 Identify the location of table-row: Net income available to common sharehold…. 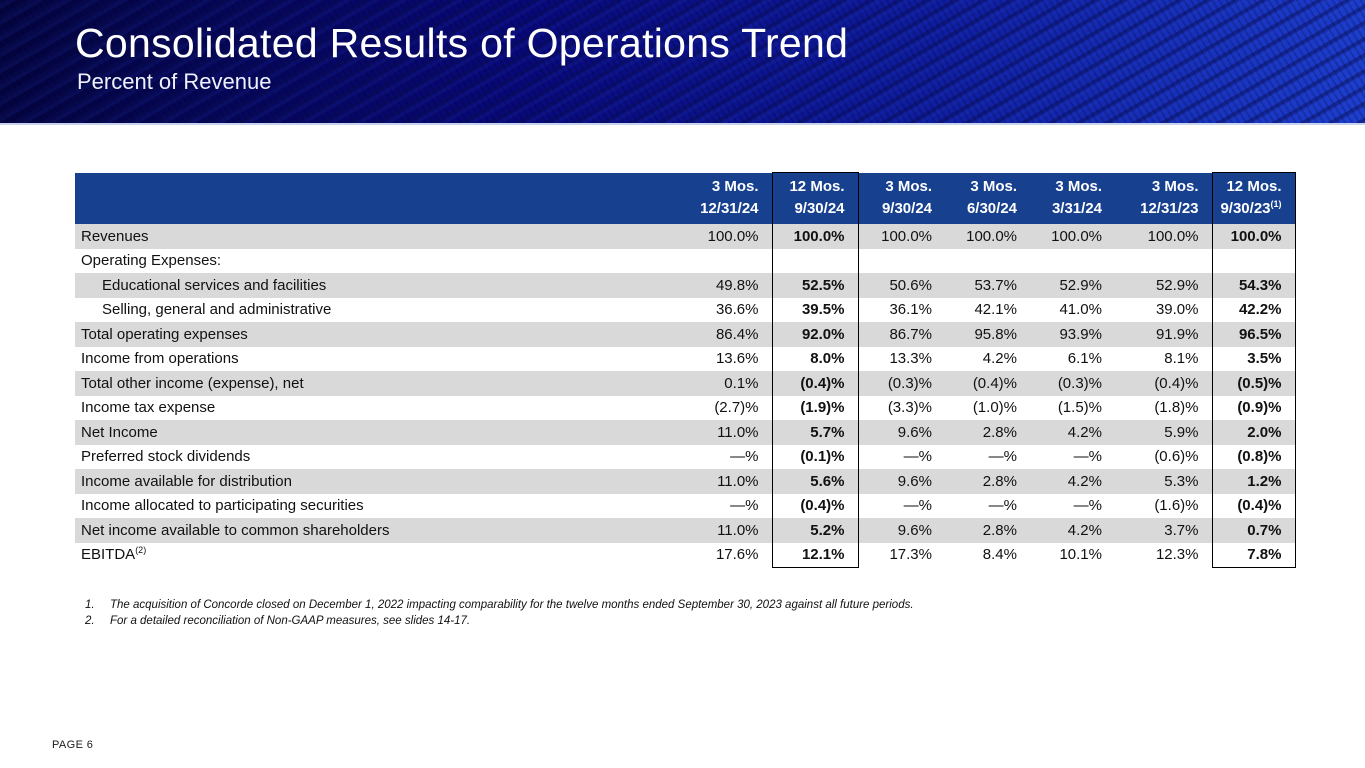
(685, 530).